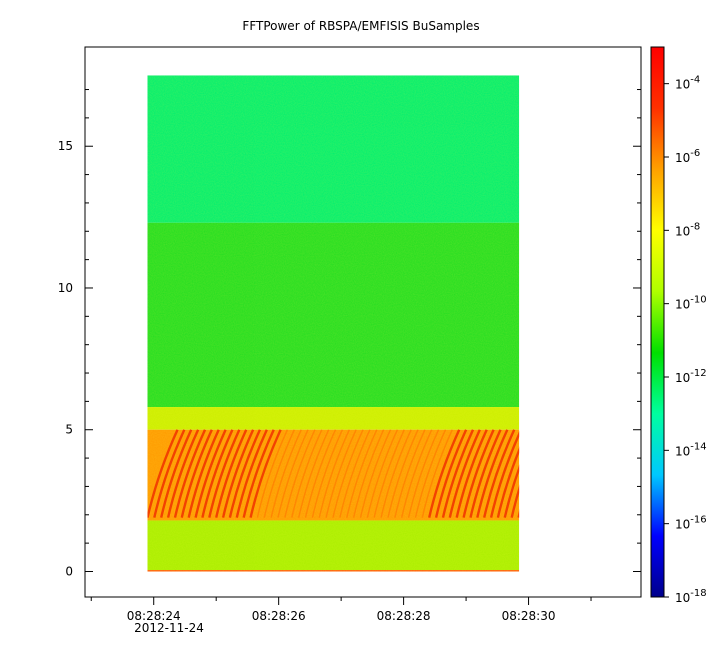  Describe the element at coordinates (65, 288) in the screenshot. I see `y-tick-label: 10` at that location.